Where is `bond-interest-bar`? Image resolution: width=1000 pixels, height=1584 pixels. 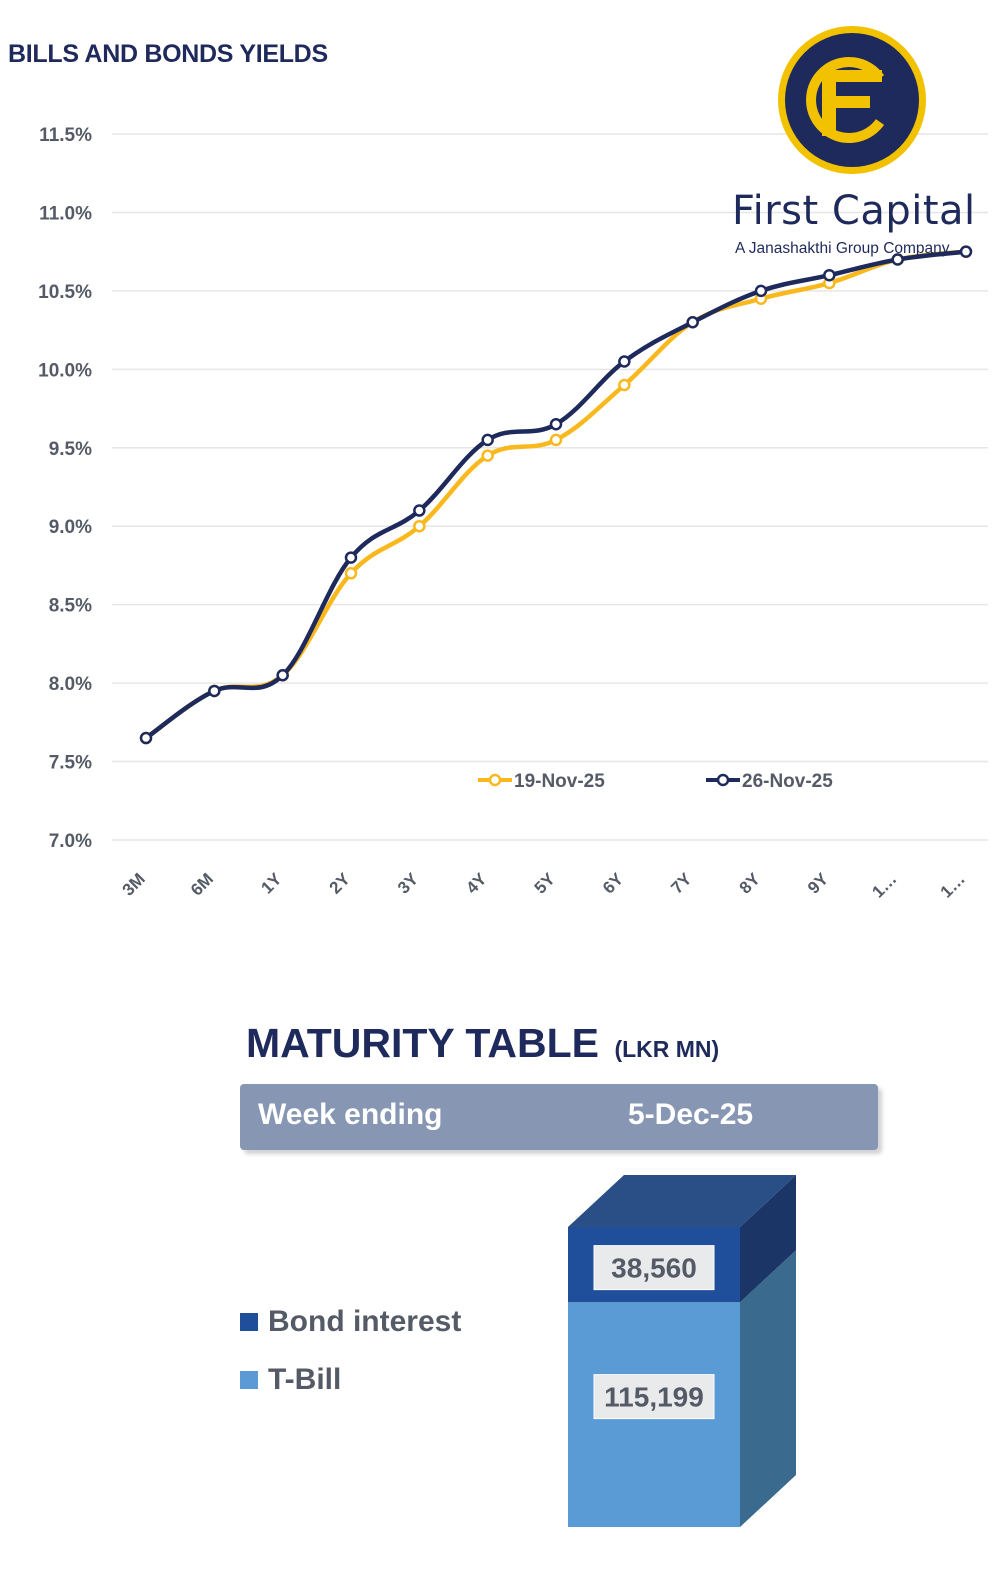
bond-interest-bar is located at coordinates (654, 1265).